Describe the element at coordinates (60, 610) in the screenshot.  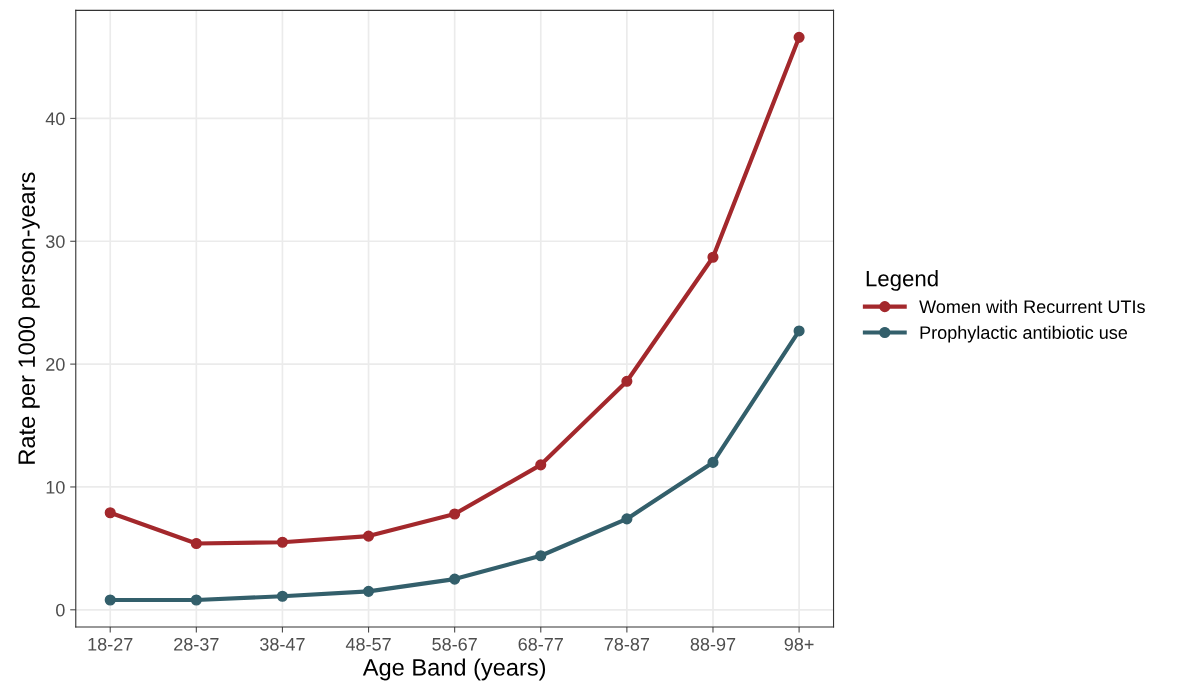
I see `y-tick-label: 0` at that location.